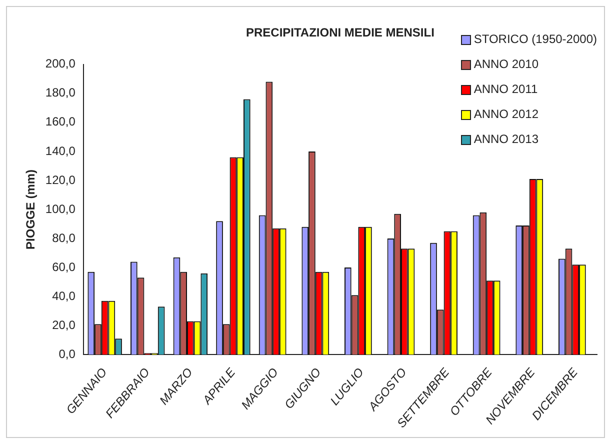  I want to click on legend-label: ANNO 2012, so click(506, 114).